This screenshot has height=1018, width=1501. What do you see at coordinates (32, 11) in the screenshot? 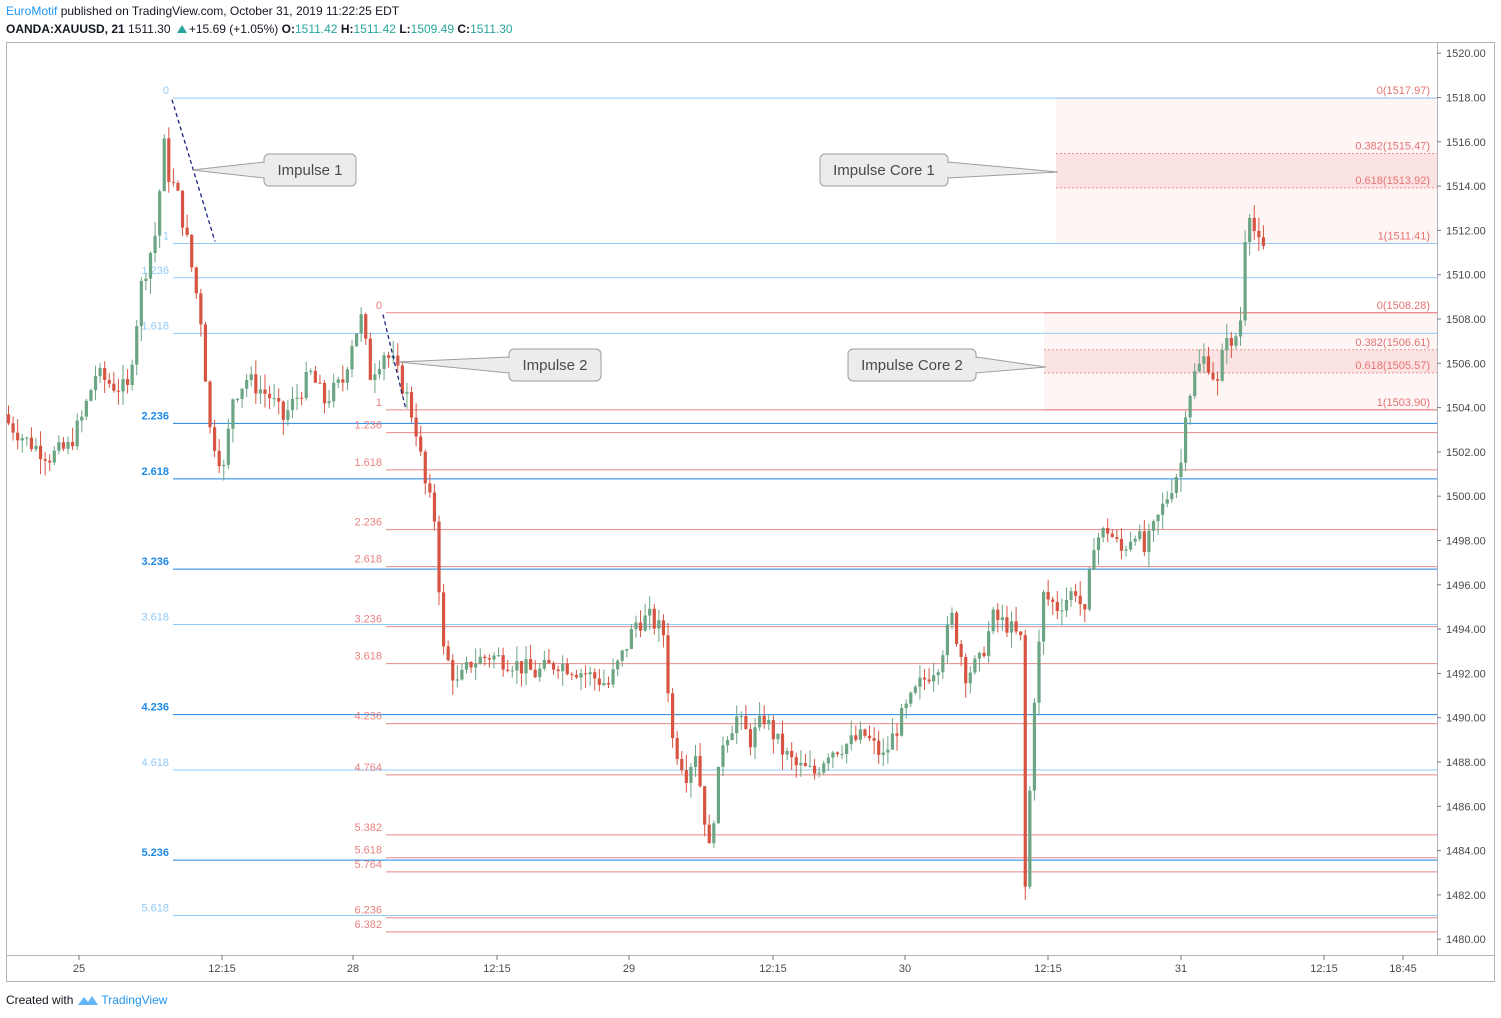
I see `author-link: EuroMotif` at bounding box center [32, 11].